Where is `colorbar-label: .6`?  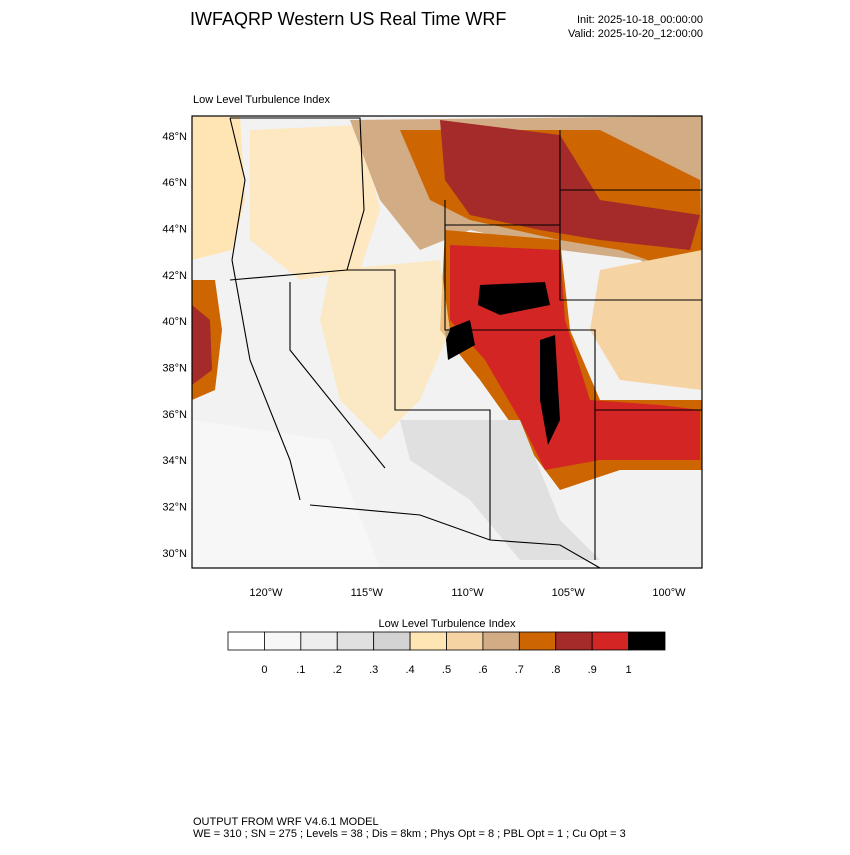
colorbar-label: .6 is located at coordinates (482, 670).